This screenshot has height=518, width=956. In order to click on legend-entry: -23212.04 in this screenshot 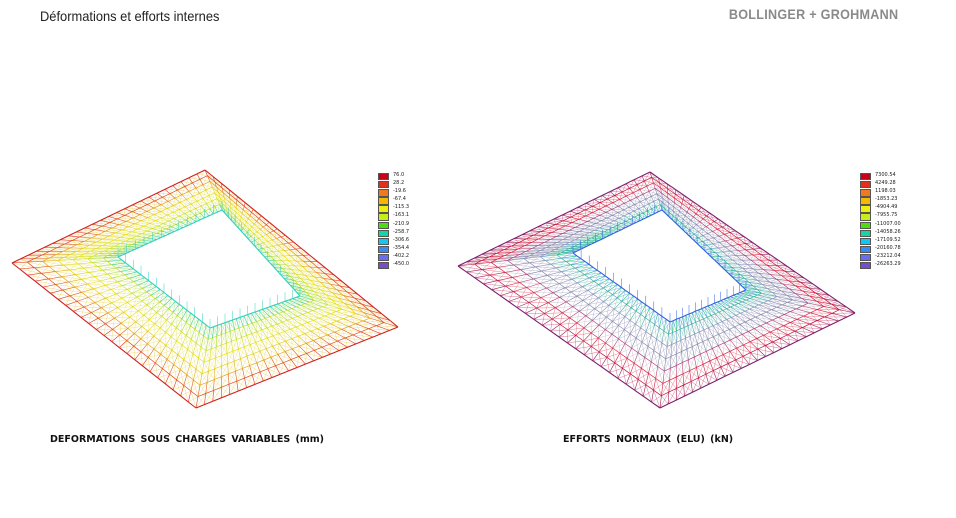, I will do `click(890, 257)`.